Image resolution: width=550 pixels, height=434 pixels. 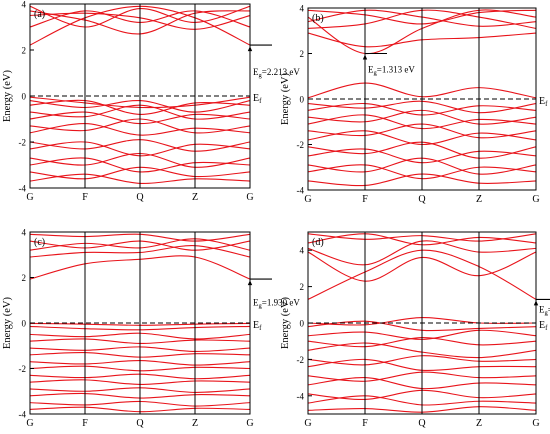 What do you see at coordinates (318, 242) in the screenshot?
I see `panel-label: (d)` at bounding box center [318, 242].